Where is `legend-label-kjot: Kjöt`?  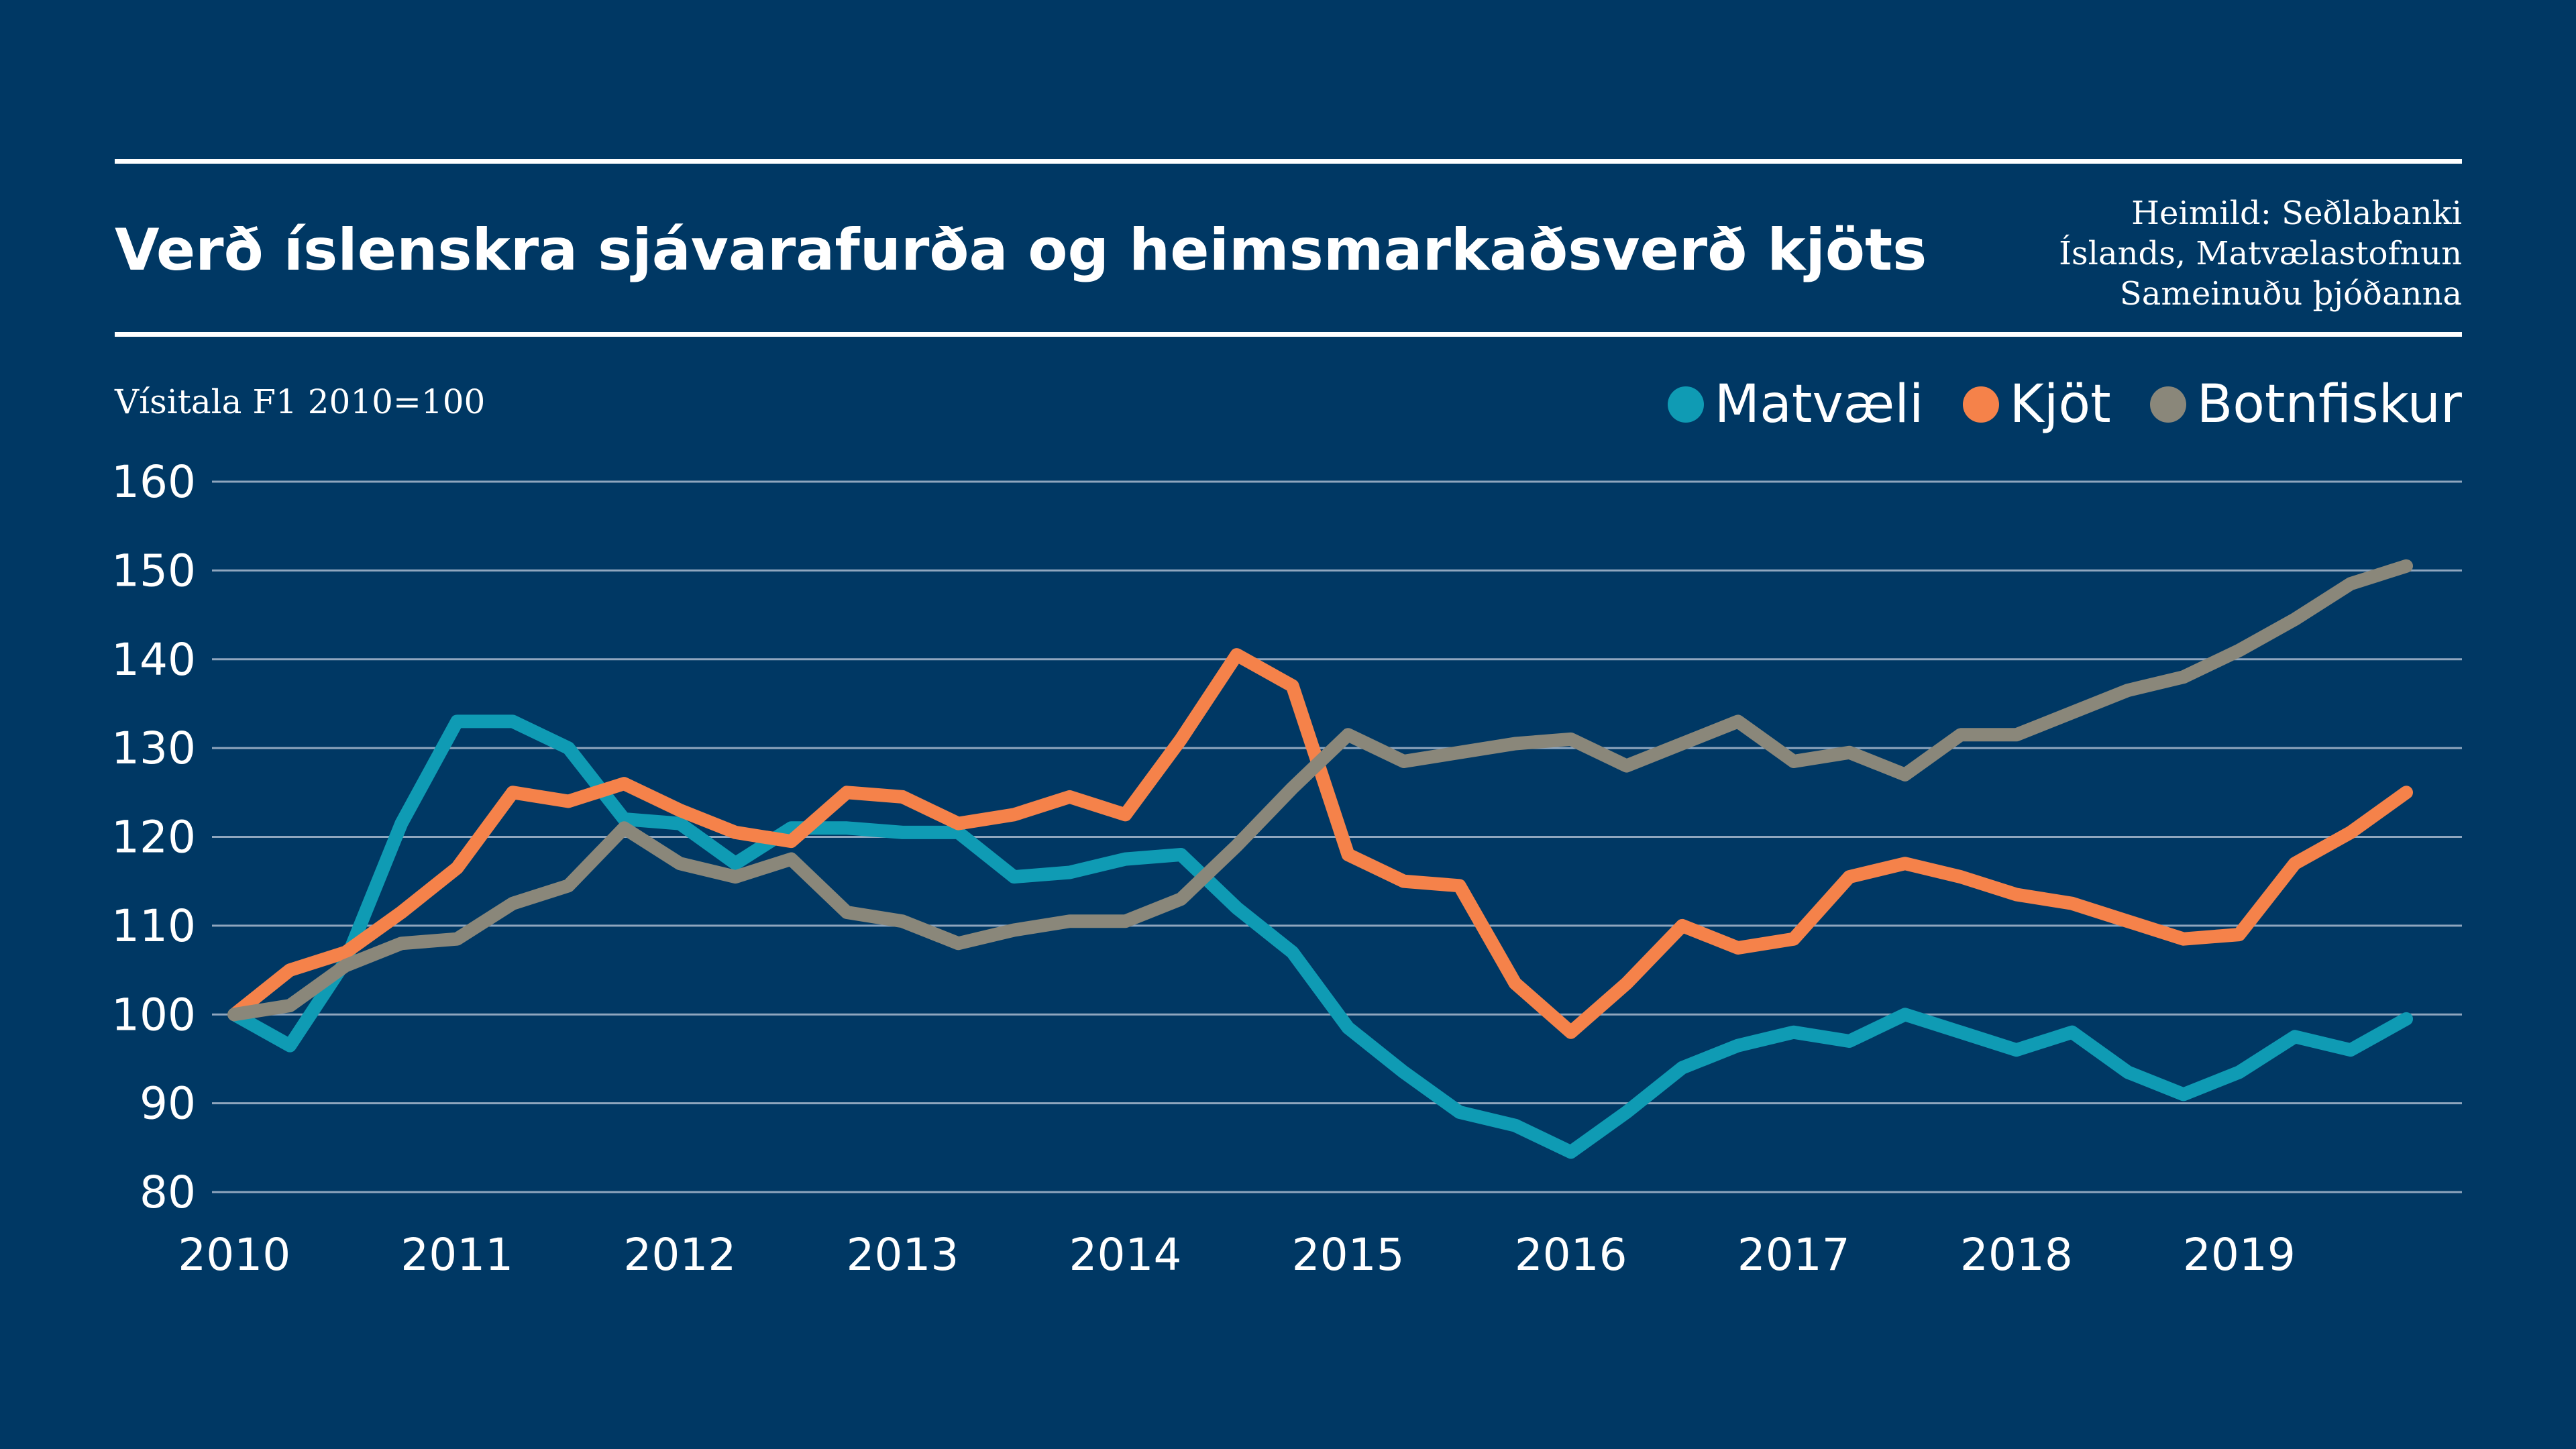 legend-label-kjot: Kjöt is located at coordinates (2060, 404).